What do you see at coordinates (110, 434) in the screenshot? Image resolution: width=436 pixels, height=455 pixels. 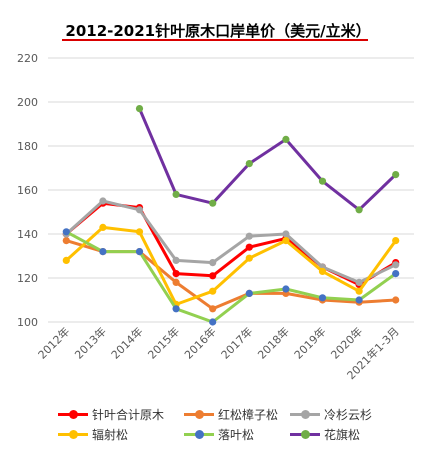 I see `legend-label: 辐射松` at bounding box center [110, 434].